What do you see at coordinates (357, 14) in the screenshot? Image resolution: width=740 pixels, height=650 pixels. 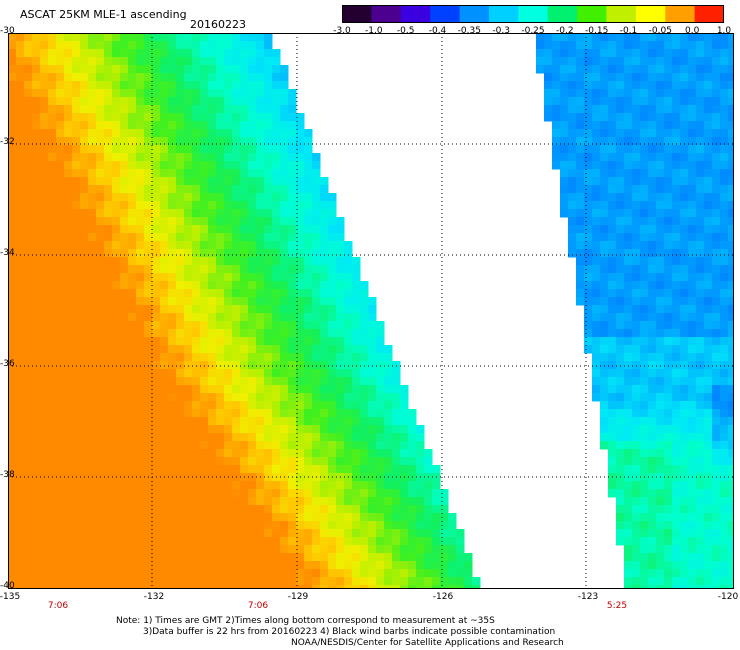 I see `colorbar-segment` at bounding box center [357, 14].